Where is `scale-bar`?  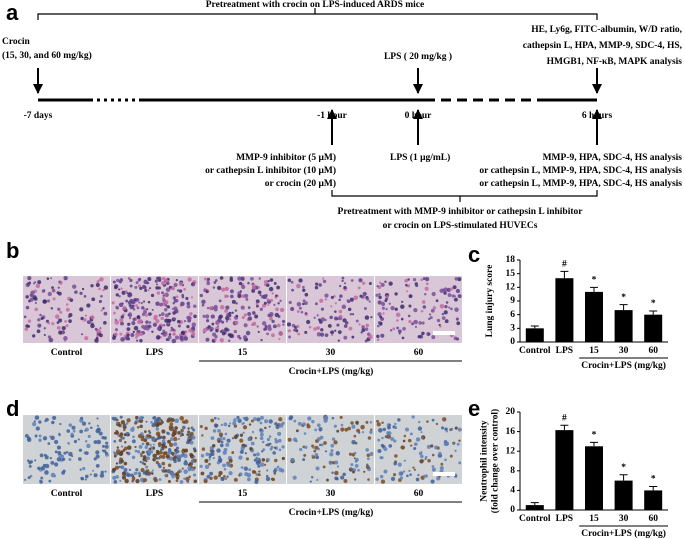
scale-bar is located at coordinates (444, 333).